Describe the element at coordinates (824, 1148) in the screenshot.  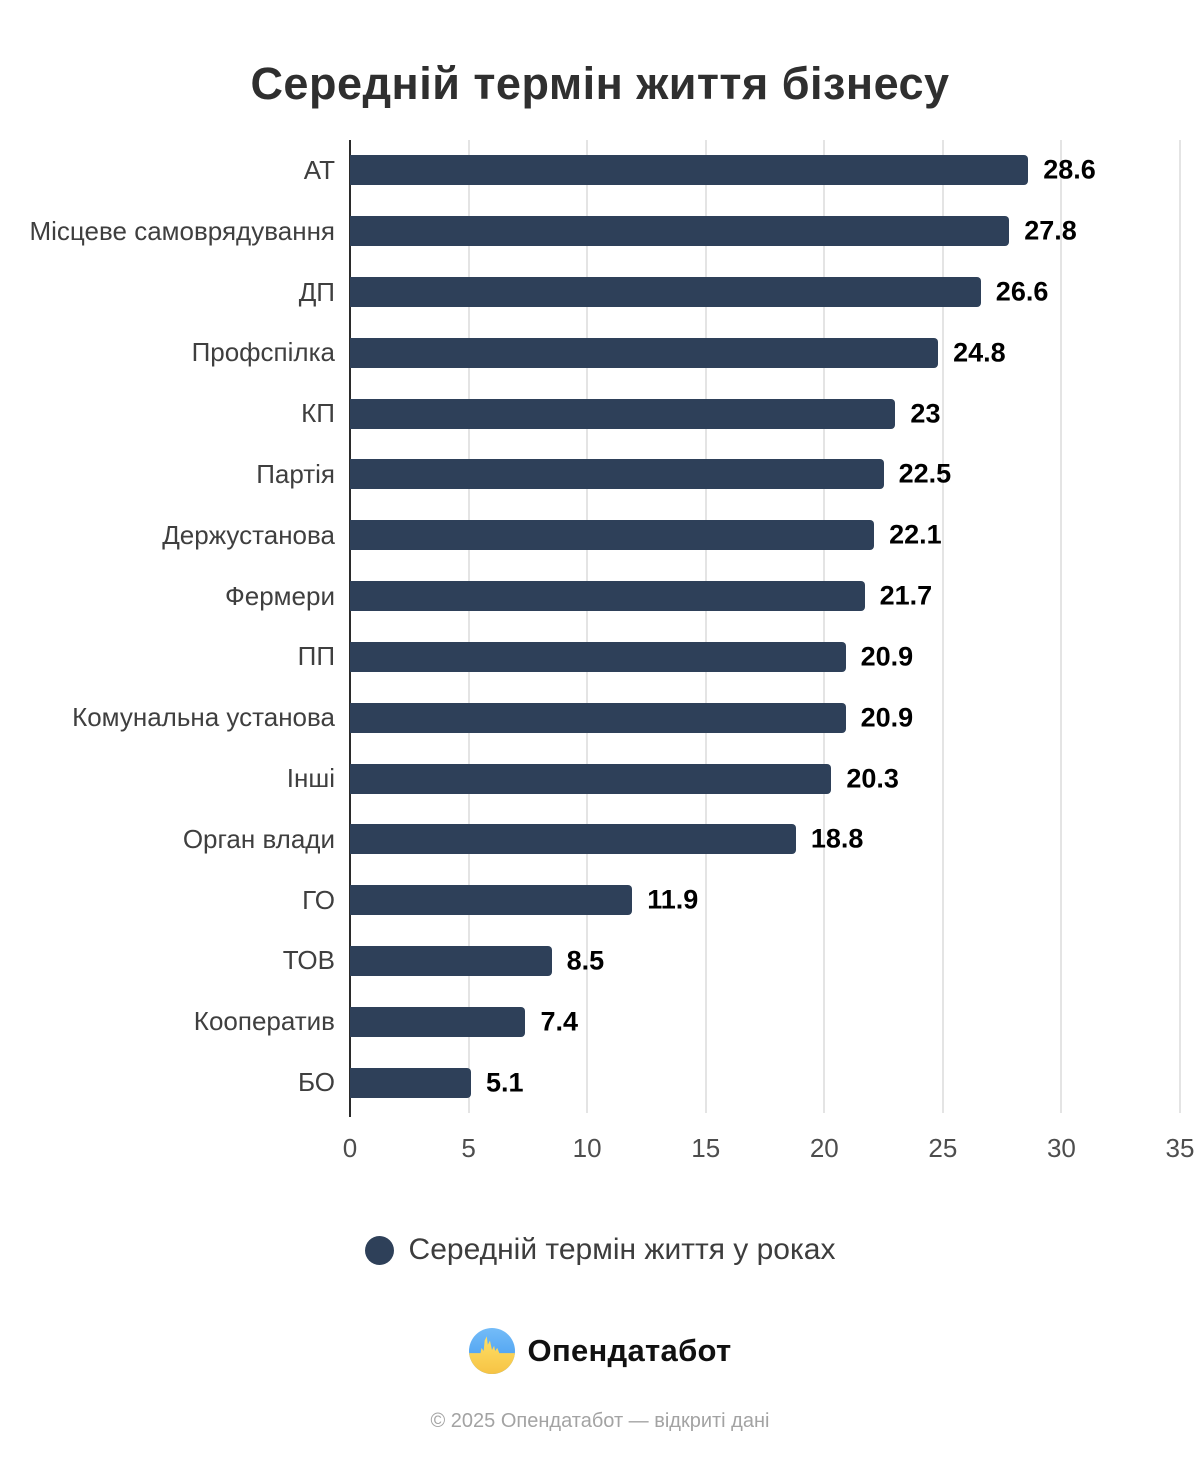
I see `x-tick-label: 20` at that location.